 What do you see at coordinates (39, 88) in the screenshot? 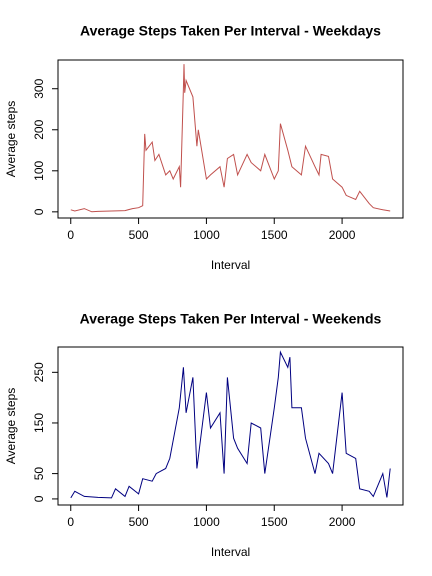
I see `y-tick-label: 300` at bounding box center [39, 88].